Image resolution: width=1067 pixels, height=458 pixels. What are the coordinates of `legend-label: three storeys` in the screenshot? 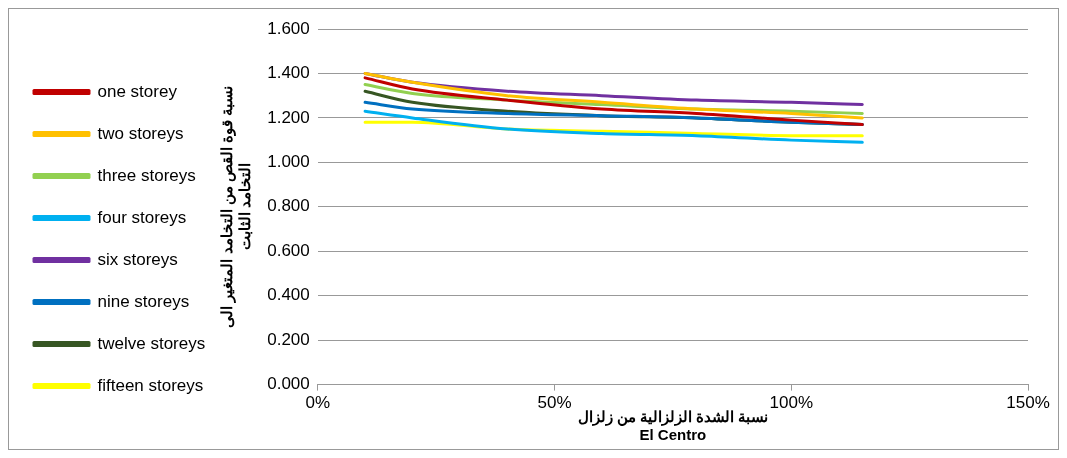 It's located at (146, 175).